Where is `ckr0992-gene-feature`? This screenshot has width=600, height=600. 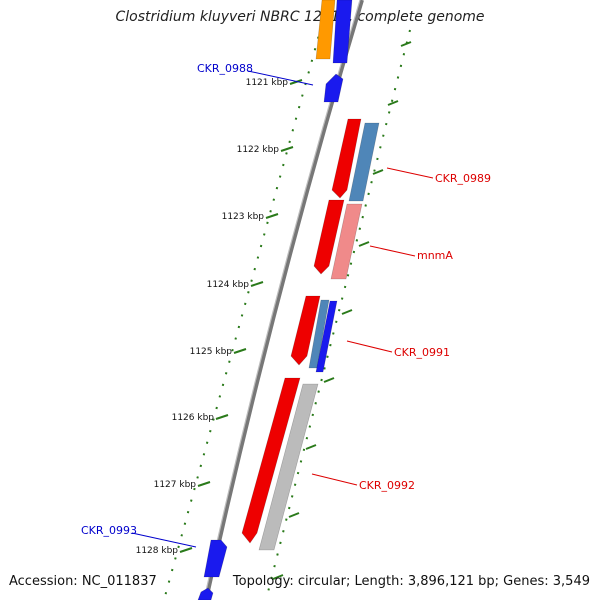
ckr0992-gene-feature is located at coordinates (288, 467).